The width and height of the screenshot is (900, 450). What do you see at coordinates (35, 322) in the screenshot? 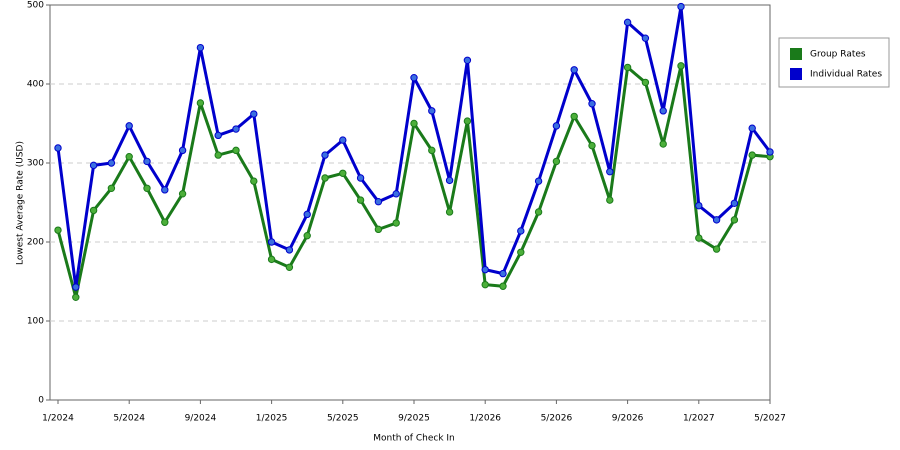
I see `y-tick-label: 100` at bounding box center [35, 322].